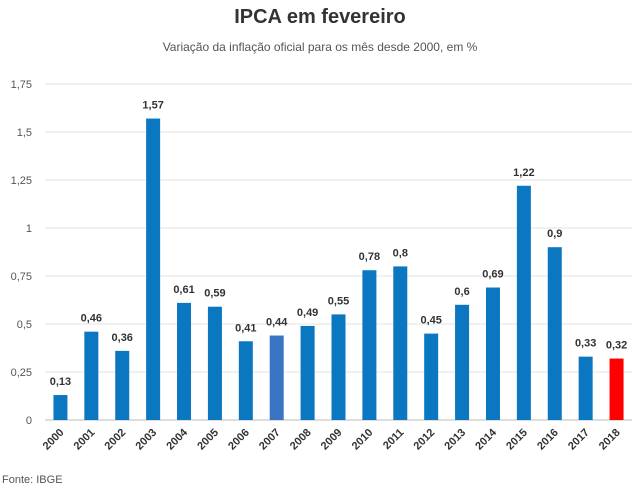  I want to click on y-tick-label: 1,5, so click(24, 133).